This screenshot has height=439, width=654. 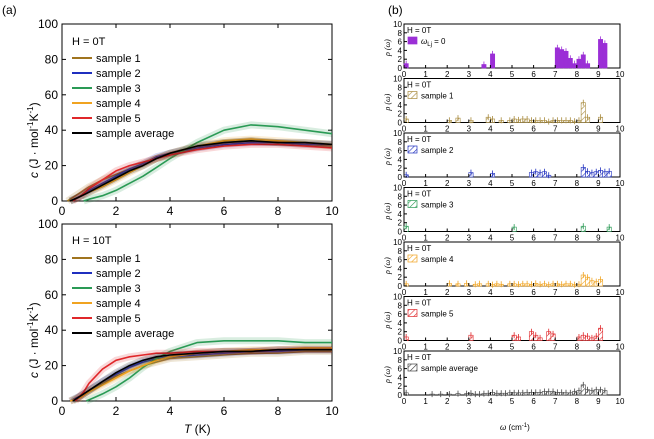 I want to click on legend-eq: = 0, so click(x=439, y=41).